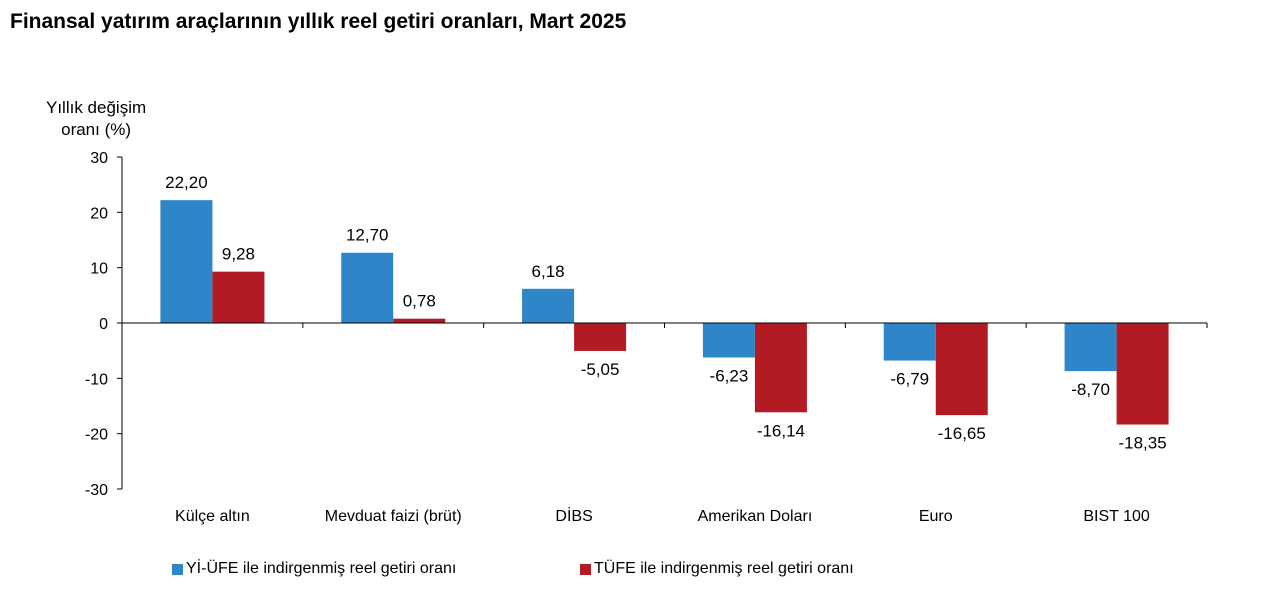 The image size is (1280, 610). What do you see at coordinates (724, 568) in the screenshot?
I see `legend-label-tufe: TÜFE ile indirgenmiş reel getiri oranı` at bounding box center [724, 568].